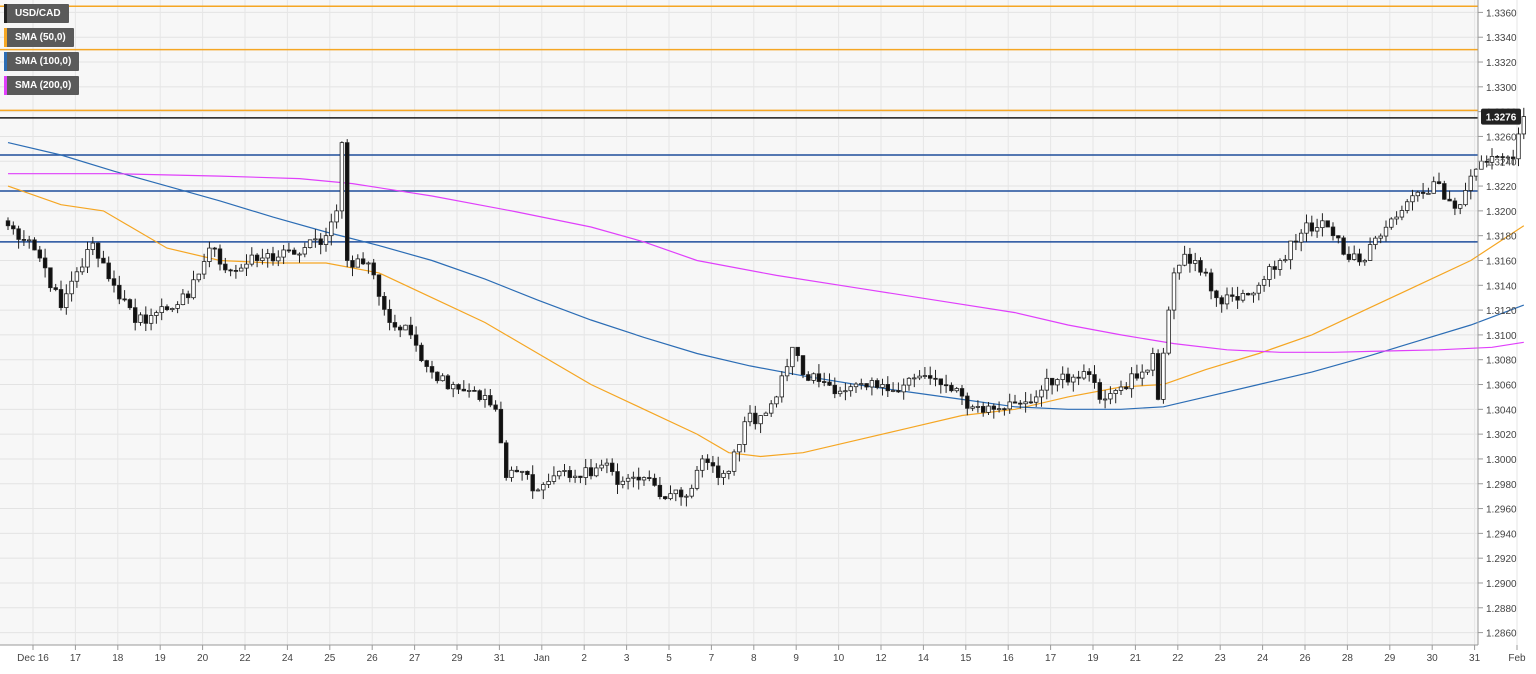 The image size is (1536, 674). Describe the element at coordinates (38, 13) in the screenshot. I see `legend-label: USD/CAD` at that location.